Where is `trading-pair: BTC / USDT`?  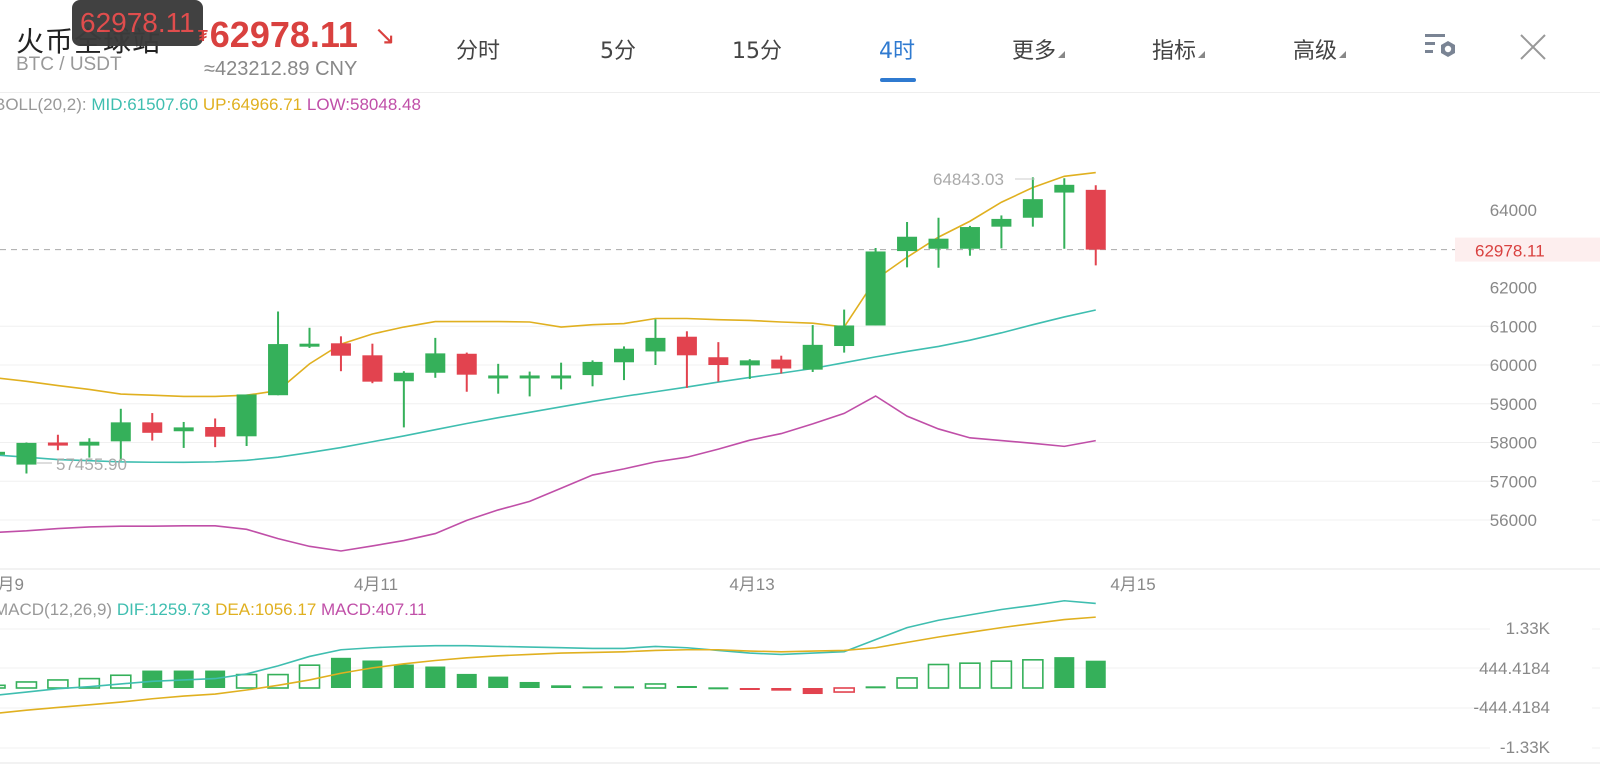 trading-pair: BTC / USDT is located at coordinates (69, 64).